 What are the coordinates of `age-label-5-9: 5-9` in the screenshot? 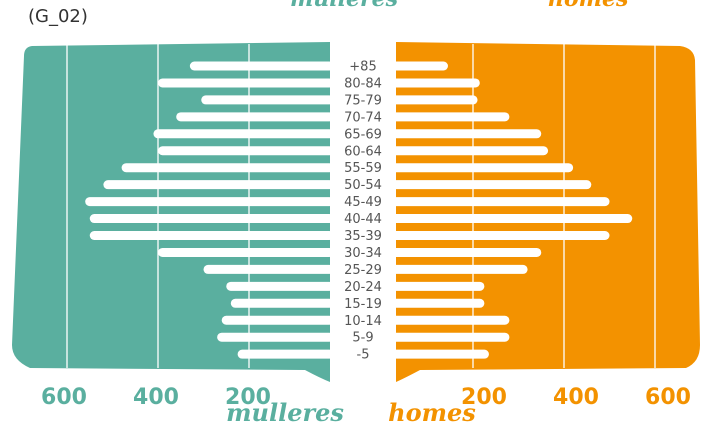 It's located at (362, 338).